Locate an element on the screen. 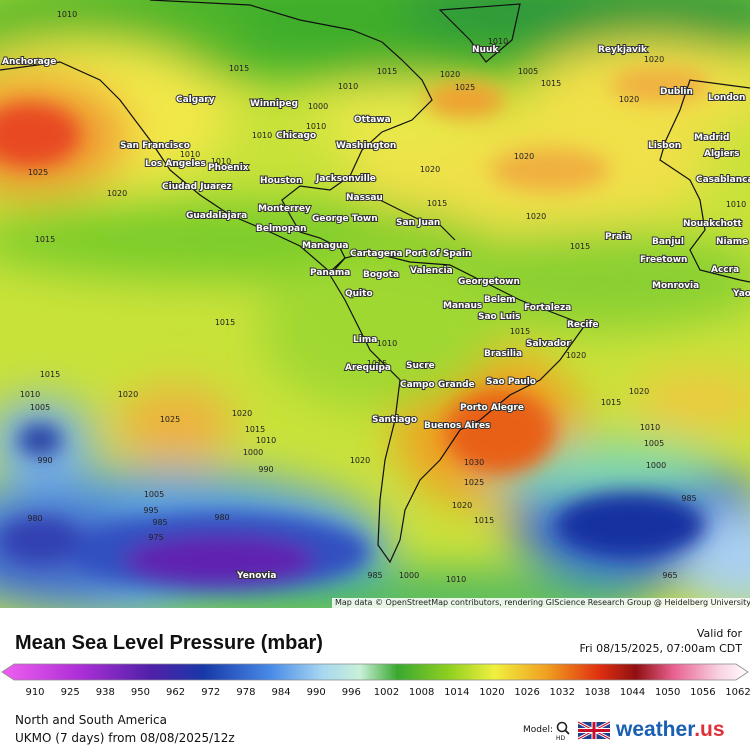  city-label: Calgary is located at coordinates (195, 100).